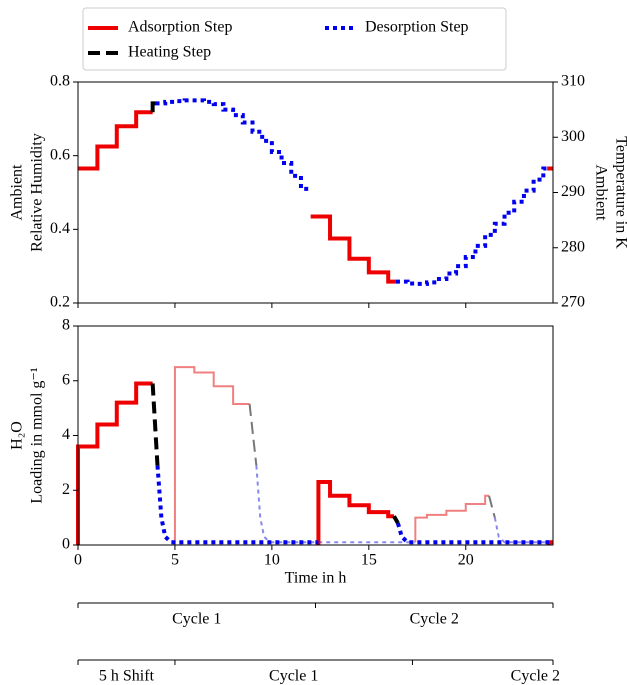  Describe the element at coordinates (294, 39) in the screenshot. I see `legend-frame` at that location.